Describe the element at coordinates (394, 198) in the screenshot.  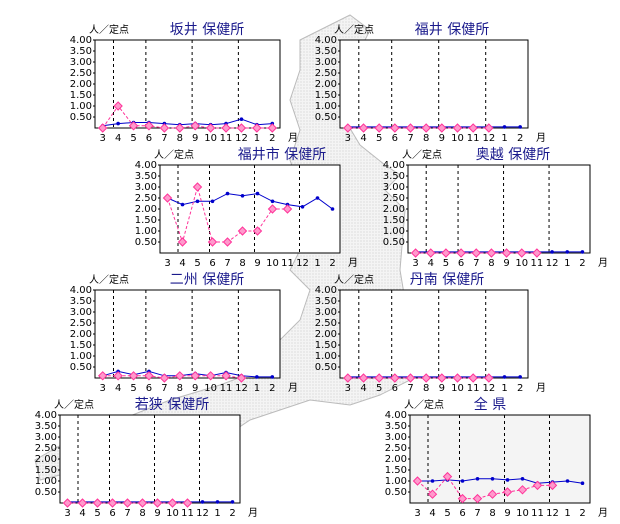
I see `y-tick-label: 2.50` at that location.